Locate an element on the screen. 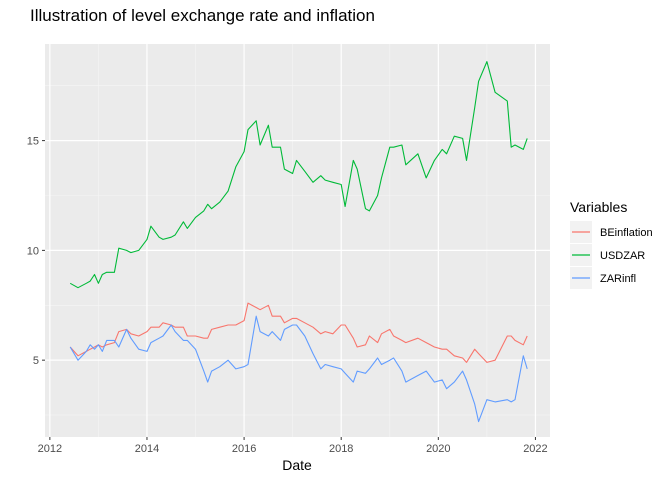 This screenshot has height=480, width=672. x-tick-label: 2016 is located at coordinates (244, 449).